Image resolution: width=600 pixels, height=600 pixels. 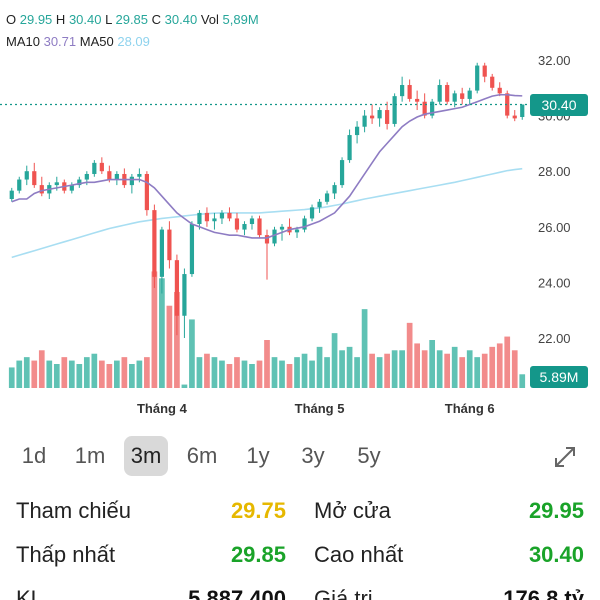 What do you see at coordinates (554, 227) in the screenshot?
I see `y-tick-label: 26.00` at bounding box center [554, 227].